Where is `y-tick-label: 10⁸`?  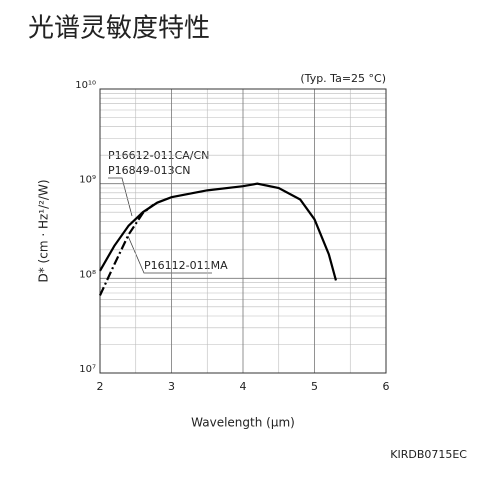 y-tick-label: 10⁸ is located at coordinates (87, 274).